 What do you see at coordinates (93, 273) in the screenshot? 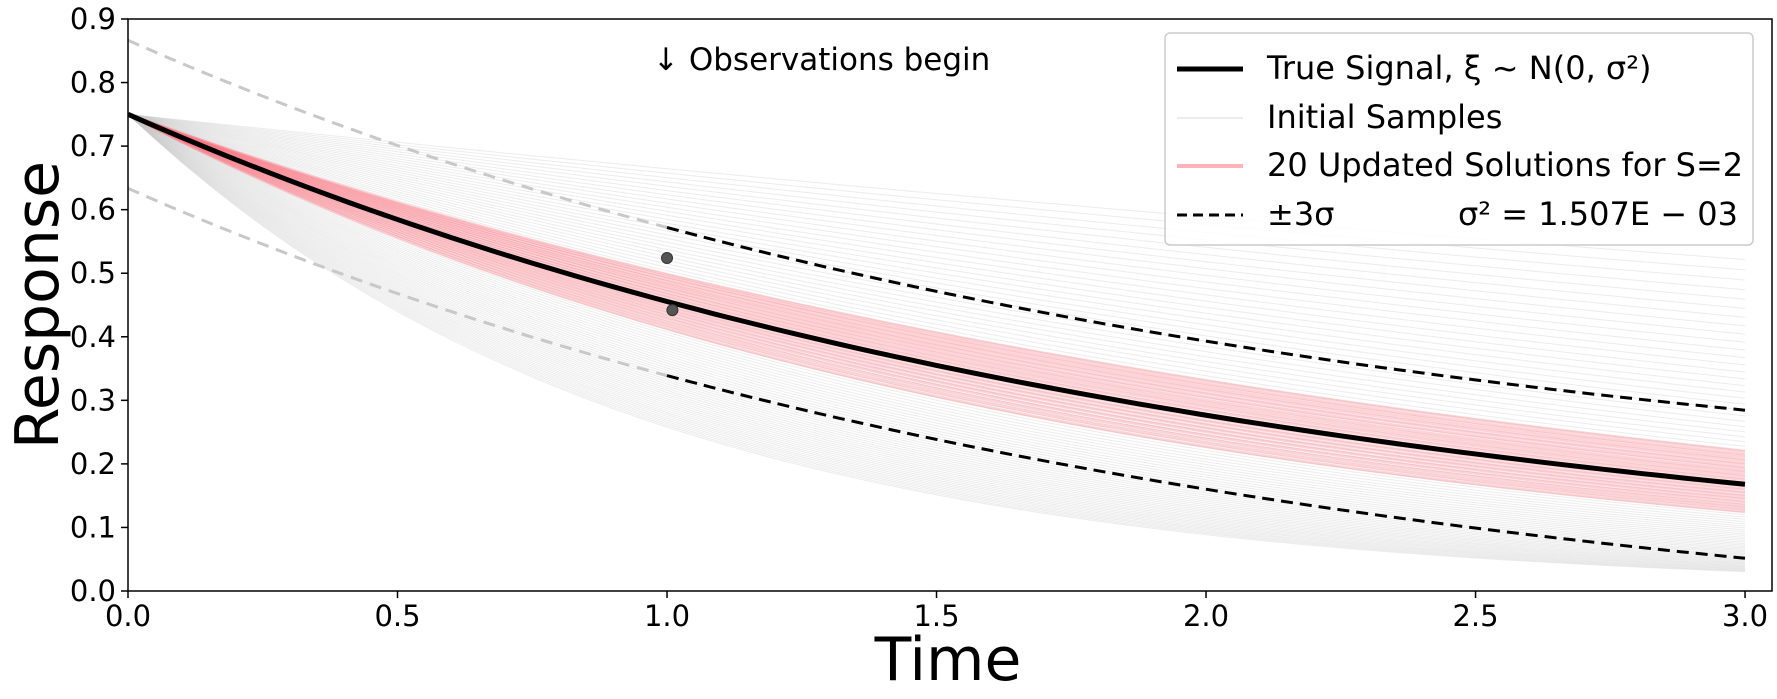
I see `y-tick-label: 0.5` at bounding box center [93, 273].